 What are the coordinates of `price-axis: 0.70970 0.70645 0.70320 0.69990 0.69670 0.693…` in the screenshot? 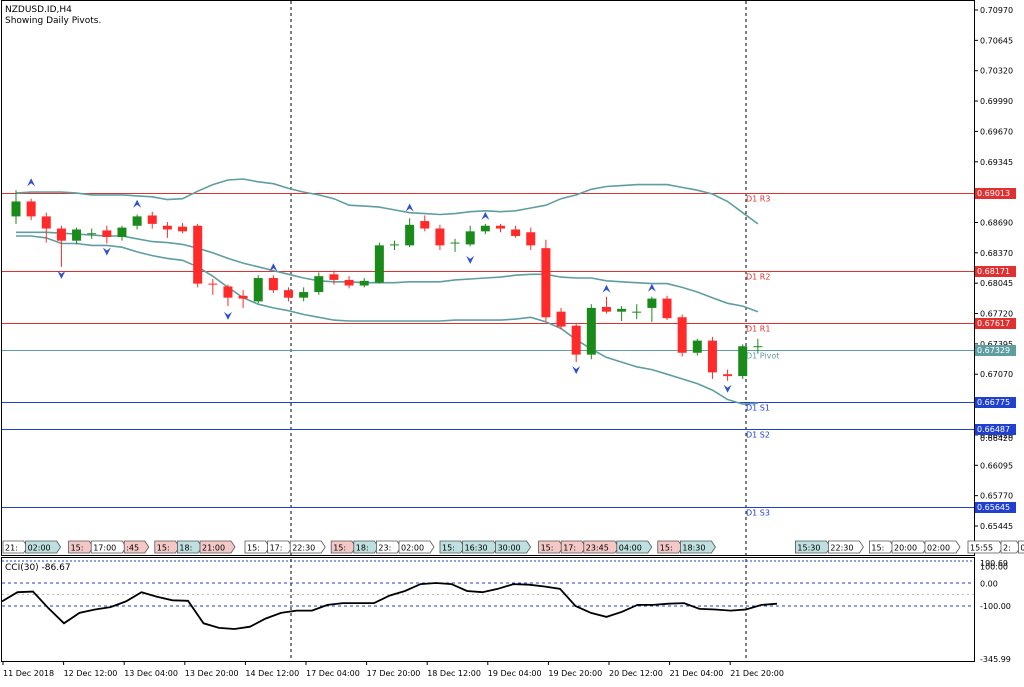 It's located at (993, 268).